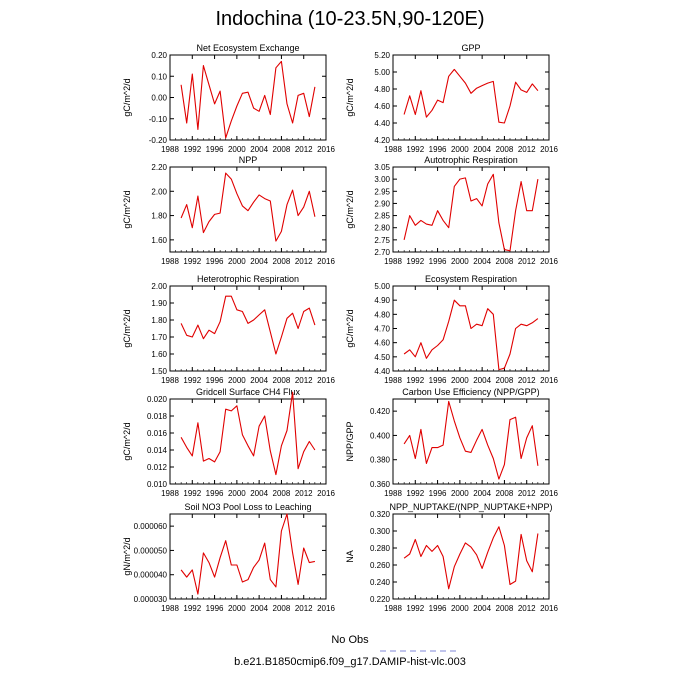 The height and width of the screenshot is (700, 700). What do you see at coordinates (157, 399) in the screenshot?
I see `y-tick-label: 0.020` at bounding box center [157, 399].